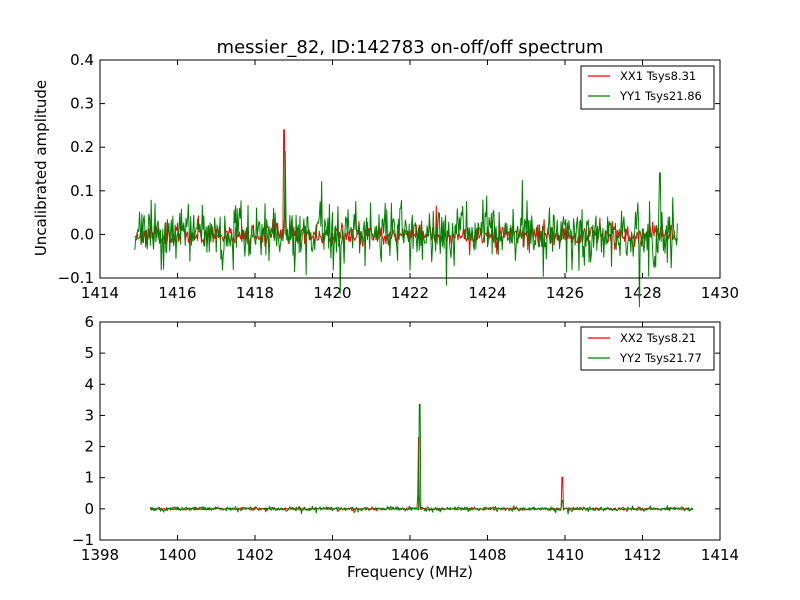 The height and width of the screenshot is (600, 800). Describe the element at coordinates (410, 572) in the screenshot. I see `x-axis-label: Frequency (MHz)` at that location.